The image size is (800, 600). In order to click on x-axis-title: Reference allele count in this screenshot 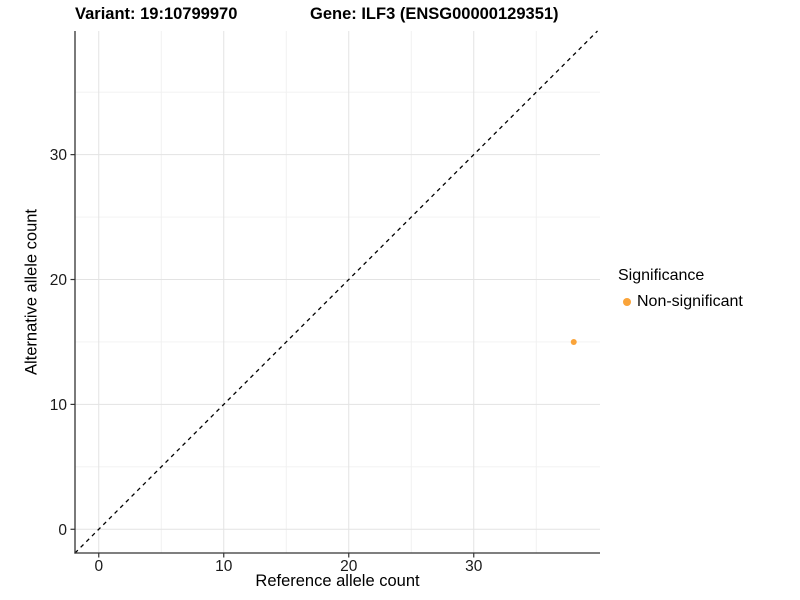, I will do `click(337, 581)`.